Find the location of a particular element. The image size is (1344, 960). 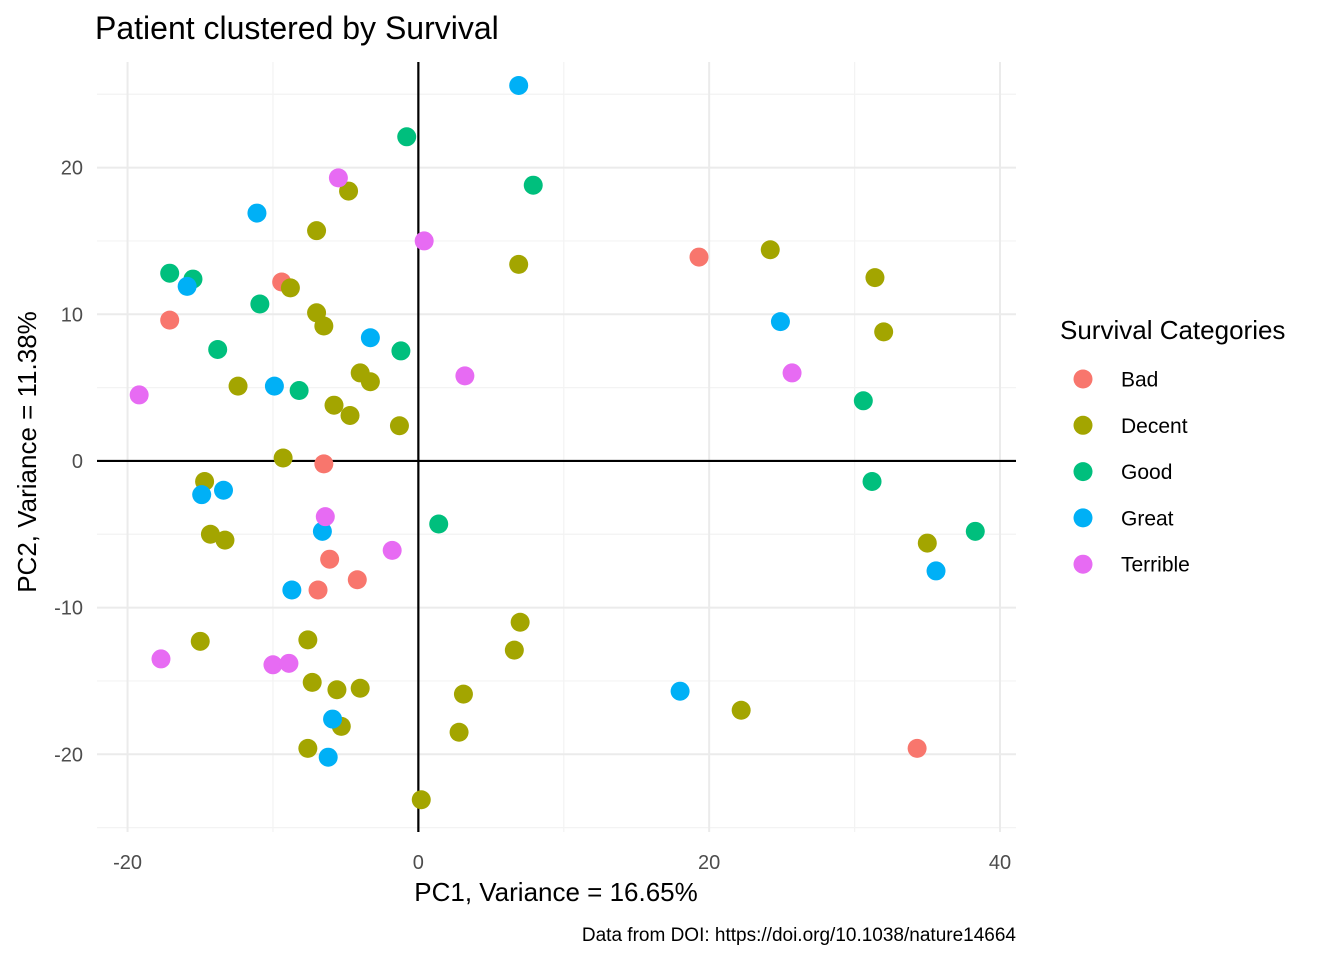

legend-label-great: Great is located at coordinates (1147, 518).